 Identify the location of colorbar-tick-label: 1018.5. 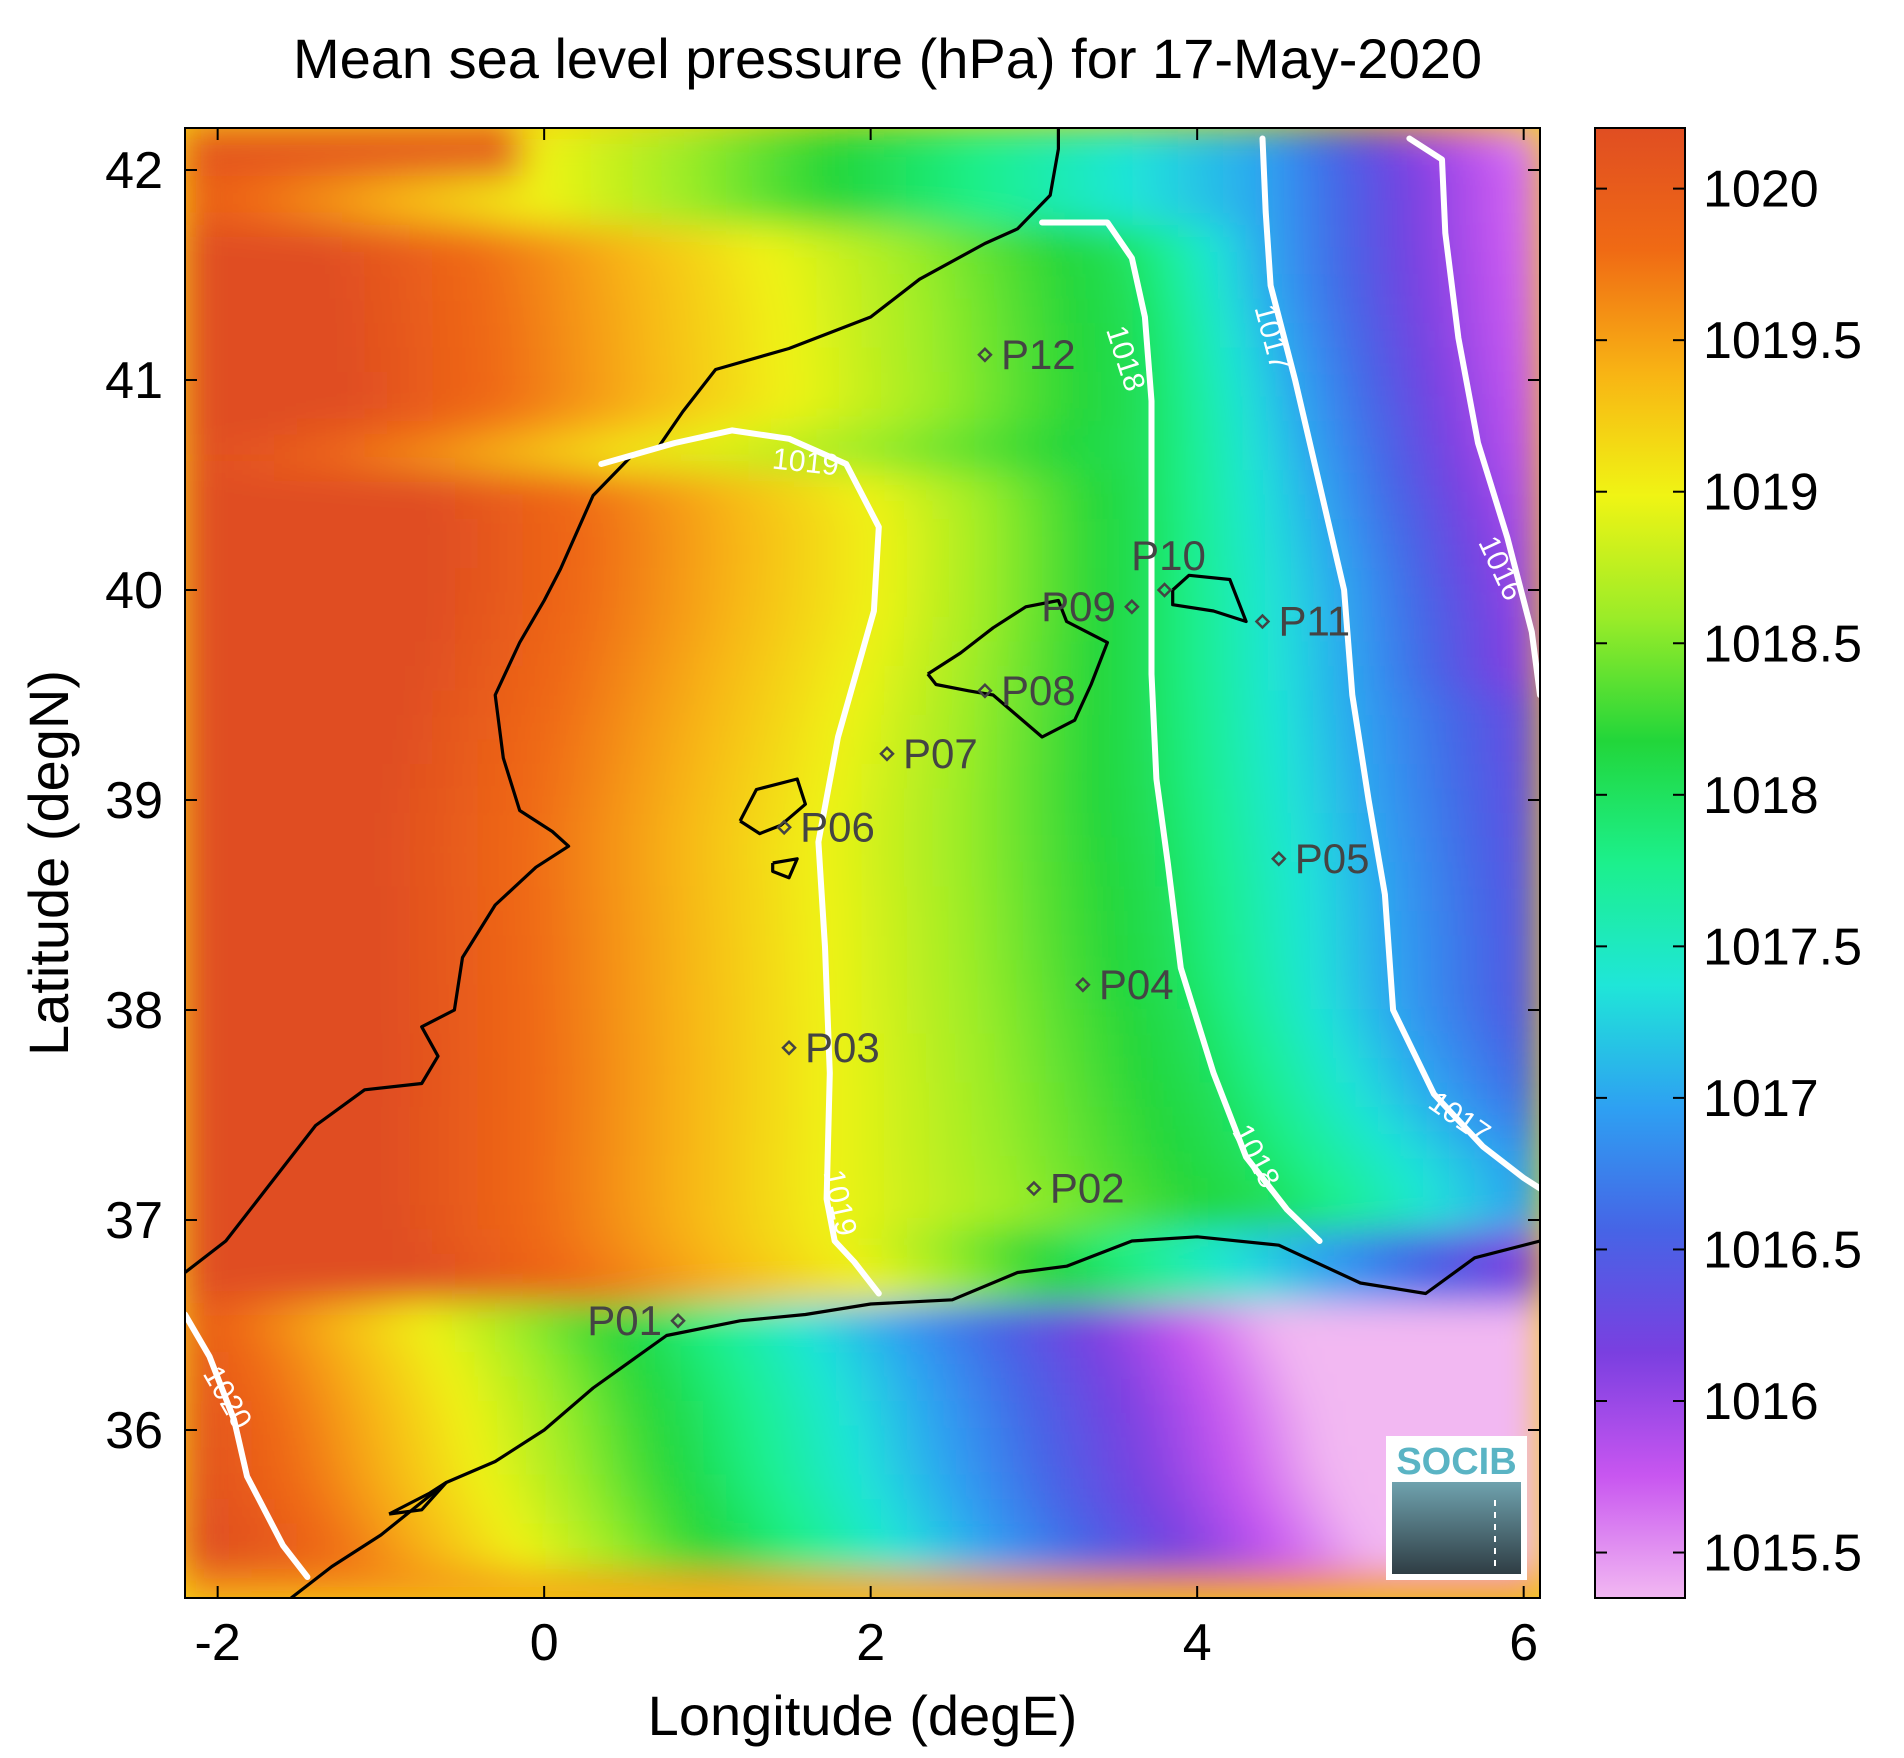
(1782, 644).